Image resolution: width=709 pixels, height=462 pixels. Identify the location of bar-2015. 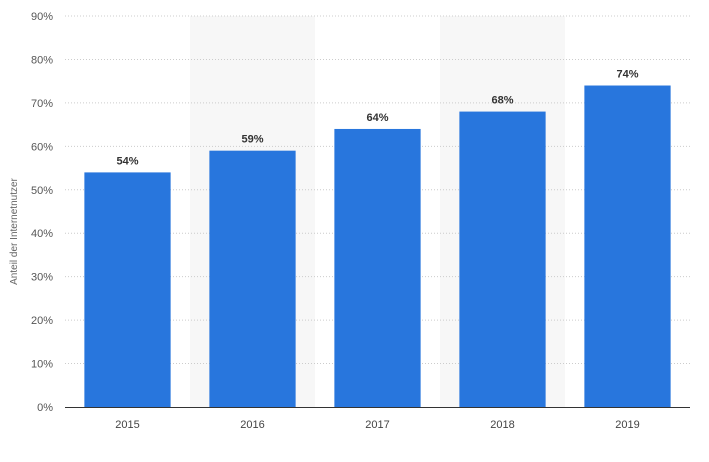
(127, 289).